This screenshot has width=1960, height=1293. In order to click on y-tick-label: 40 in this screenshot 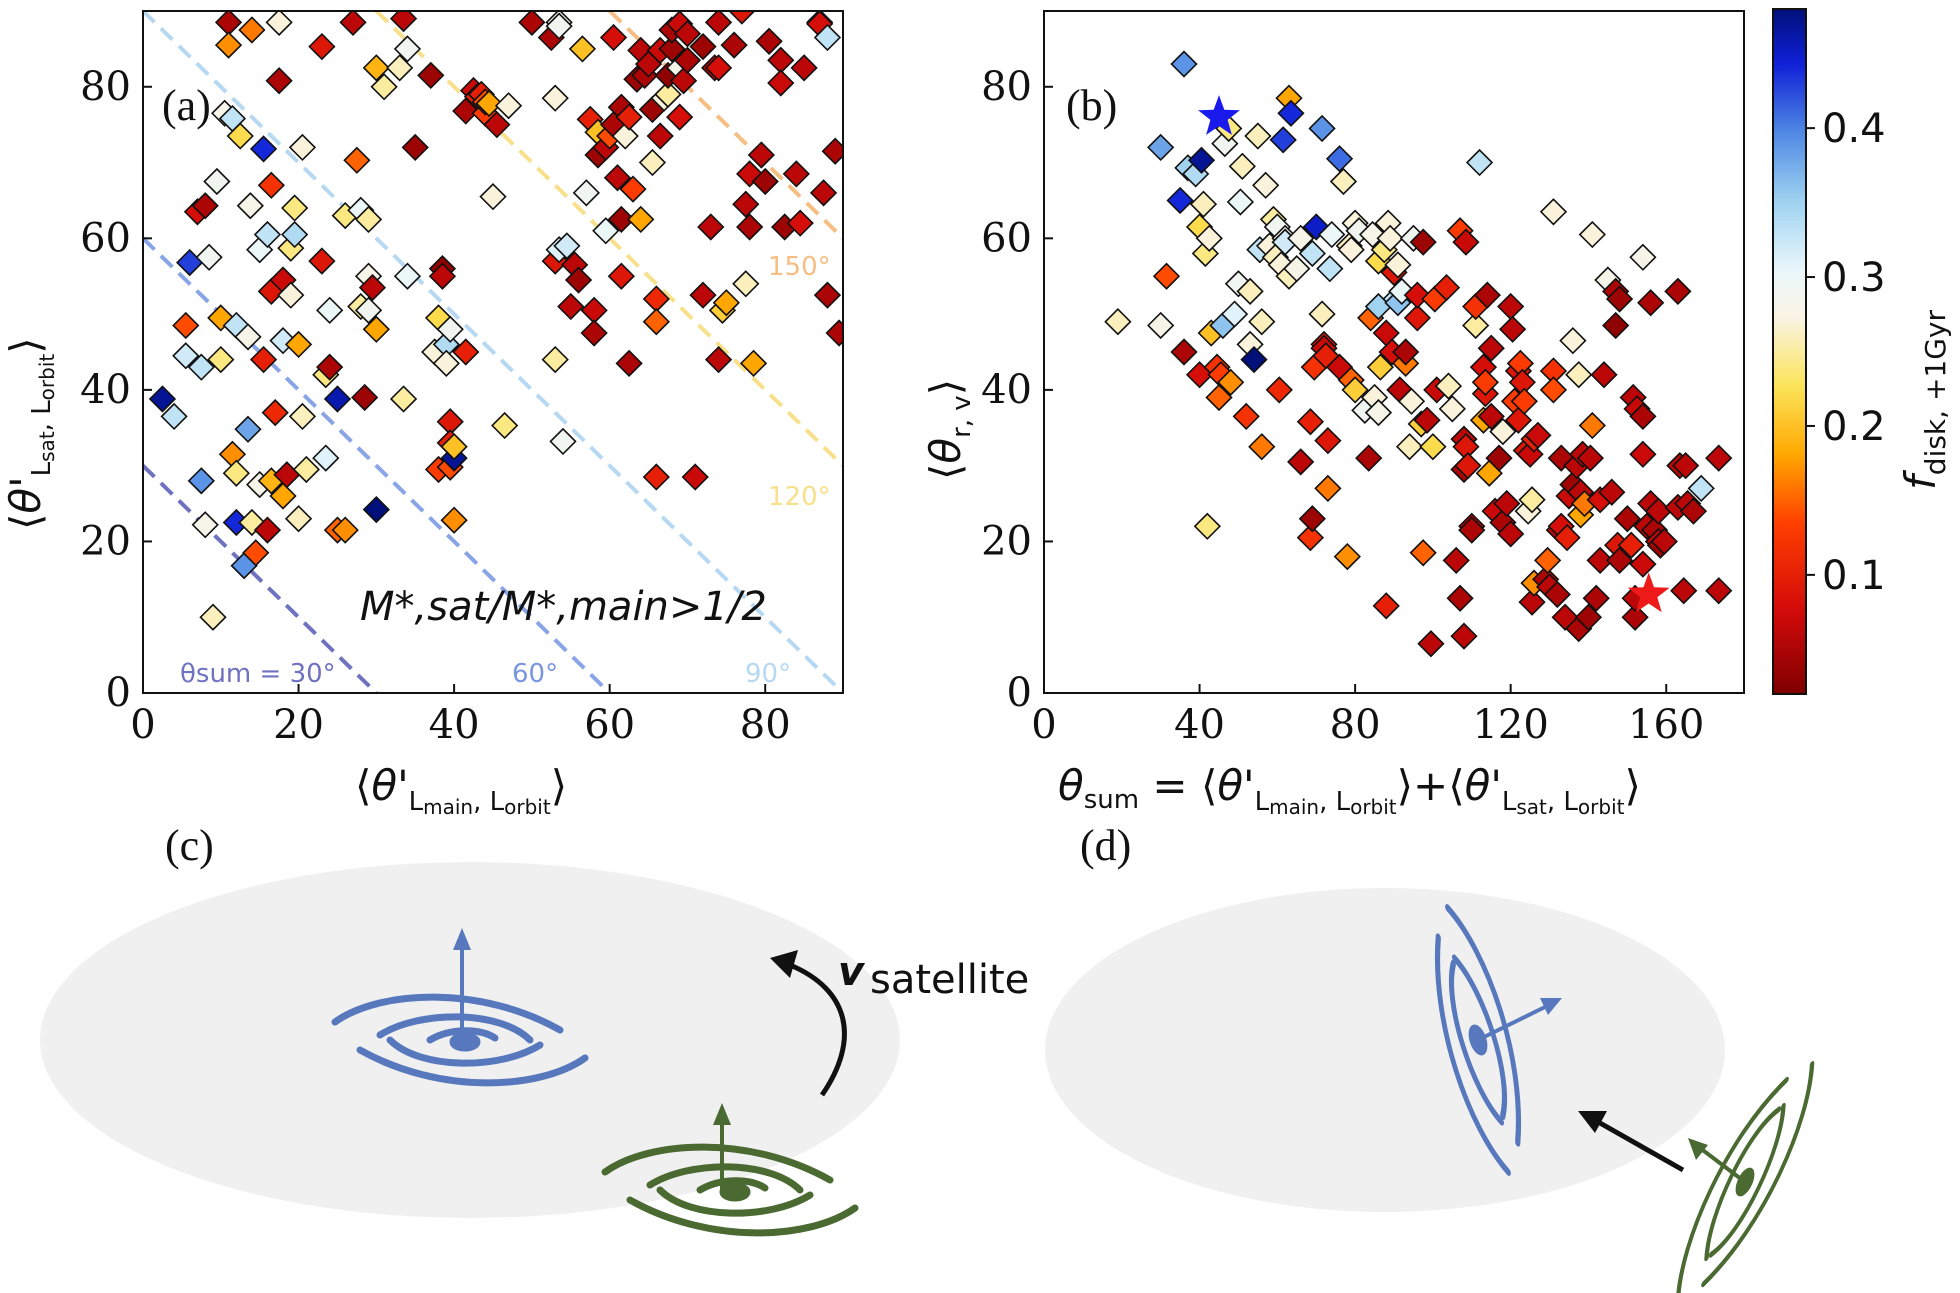, I will do `click(105, 390)`.